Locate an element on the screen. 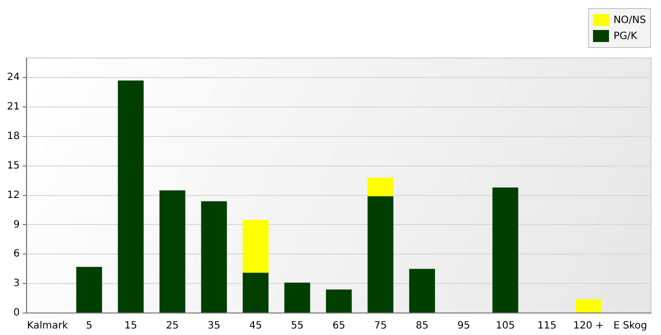 The image size is (661, 335). x-tick-label: 65 is located at coordinates (339, 326).